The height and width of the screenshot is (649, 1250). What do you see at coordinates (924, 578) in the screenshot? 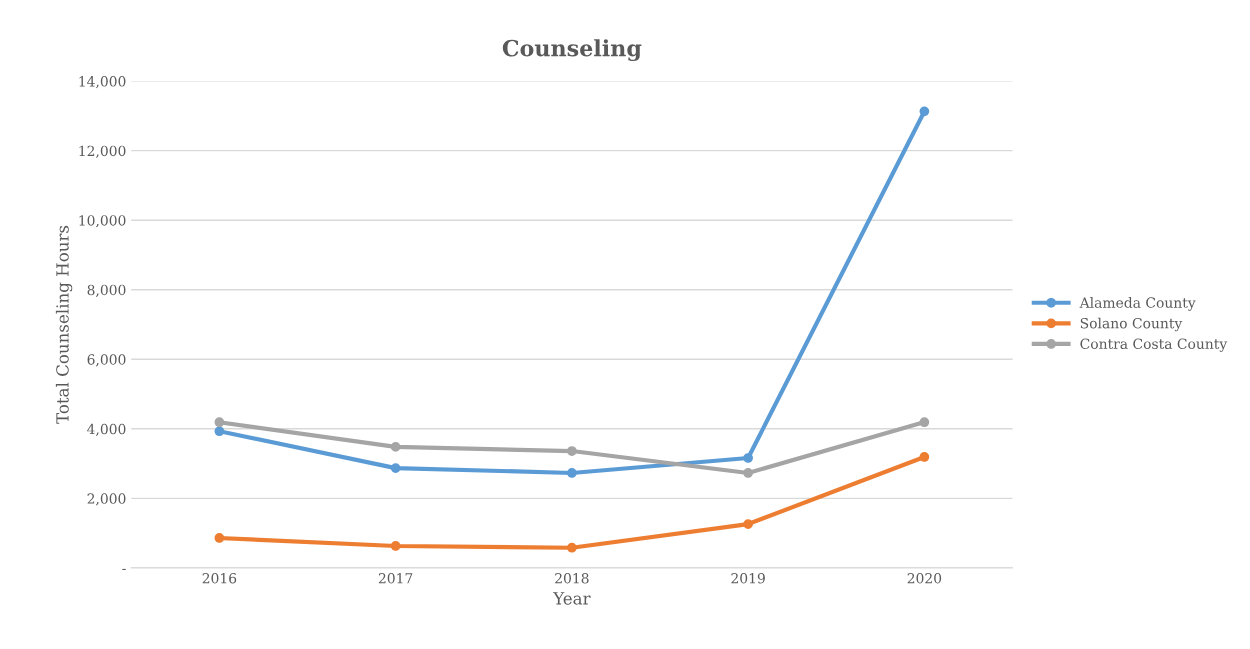
I see `x-tick-label: 2020` at bounding box center [924, 578].